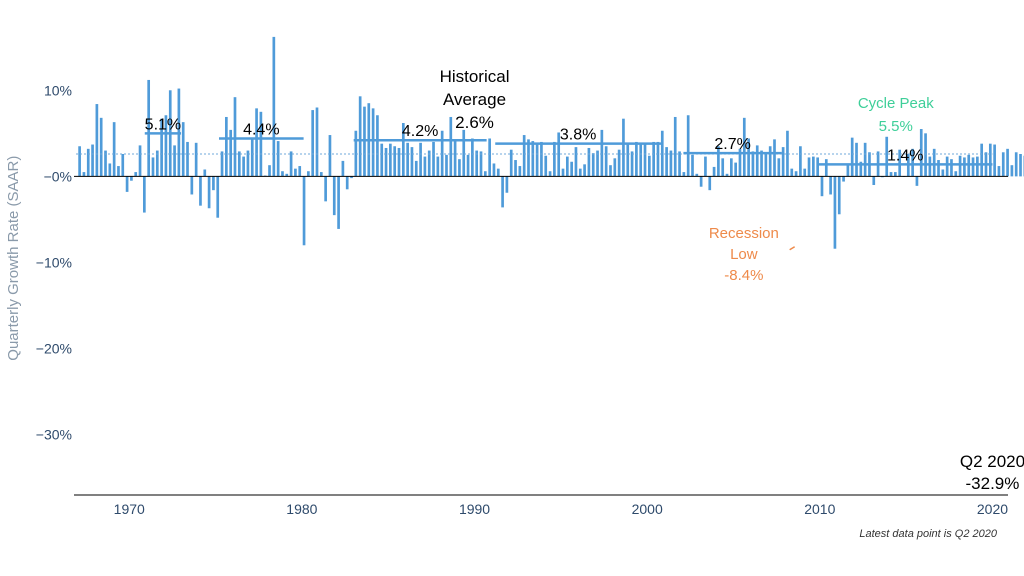  Describe the element at coordinates (896, 103) in the screenshot. I see `cycle-peak-label: Cycle Peak` at that location.